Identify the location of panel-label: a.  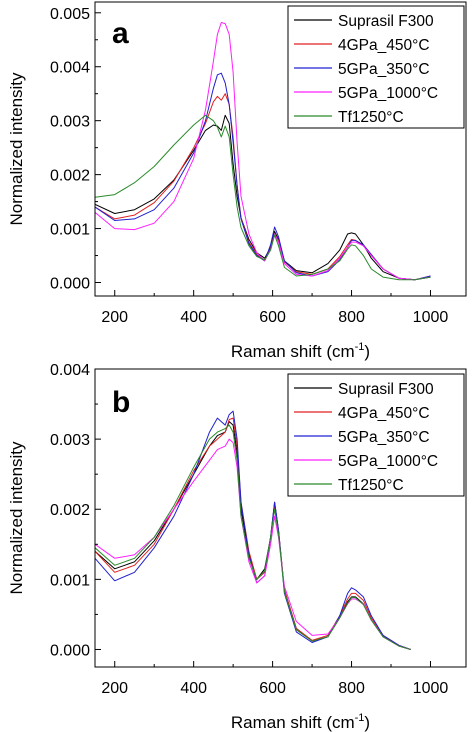
(120, 33).